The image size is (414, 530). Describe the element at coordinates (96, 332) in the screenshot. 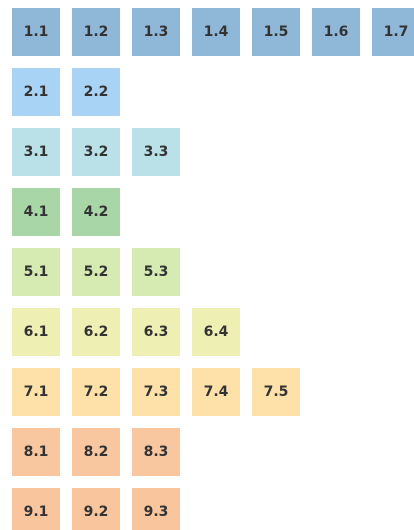

I see `tile: 6.2` at that location.